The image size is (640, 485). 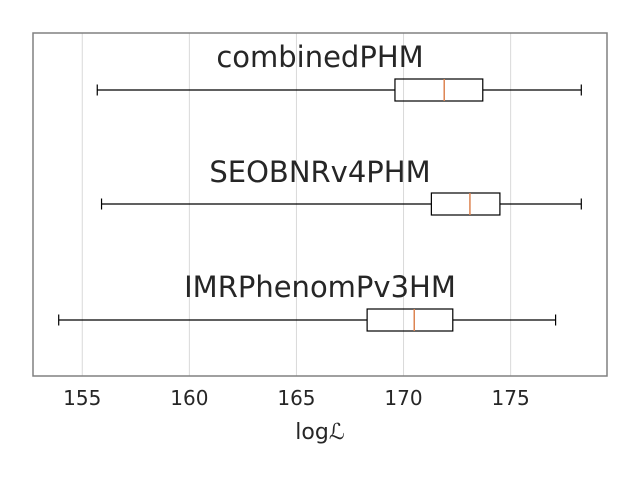 I want to click on series-label: SEOBNRv4PHM, so click(x=319, y=172).